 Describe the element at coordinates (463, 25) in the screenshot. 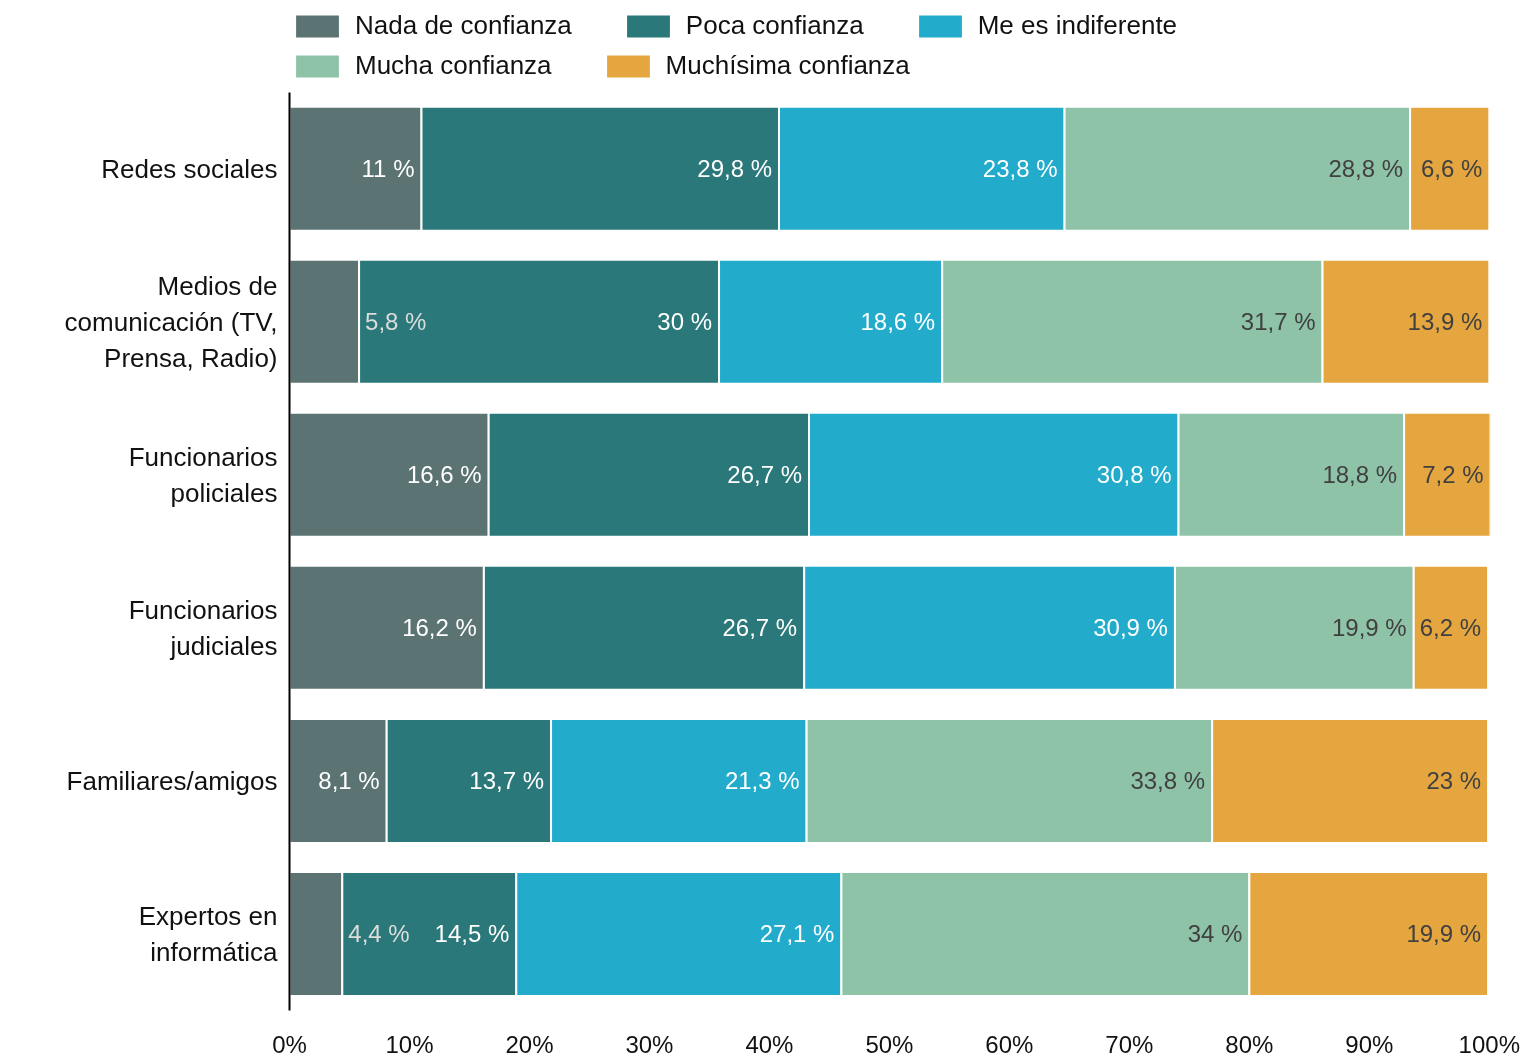

I see `legend-label: Nada de confianza` at that location.